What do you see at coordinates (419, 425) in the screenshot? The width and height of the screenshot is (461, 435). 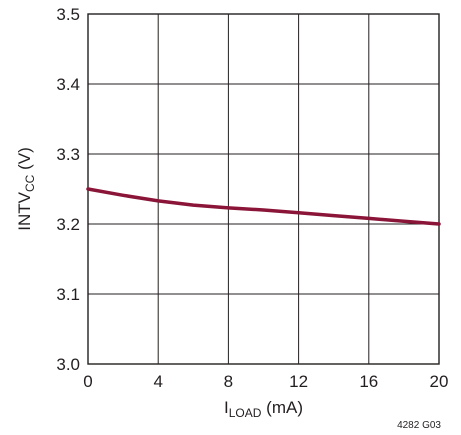 I see `figure-id-label: 4282 G03` at bounding box center [419, 425].